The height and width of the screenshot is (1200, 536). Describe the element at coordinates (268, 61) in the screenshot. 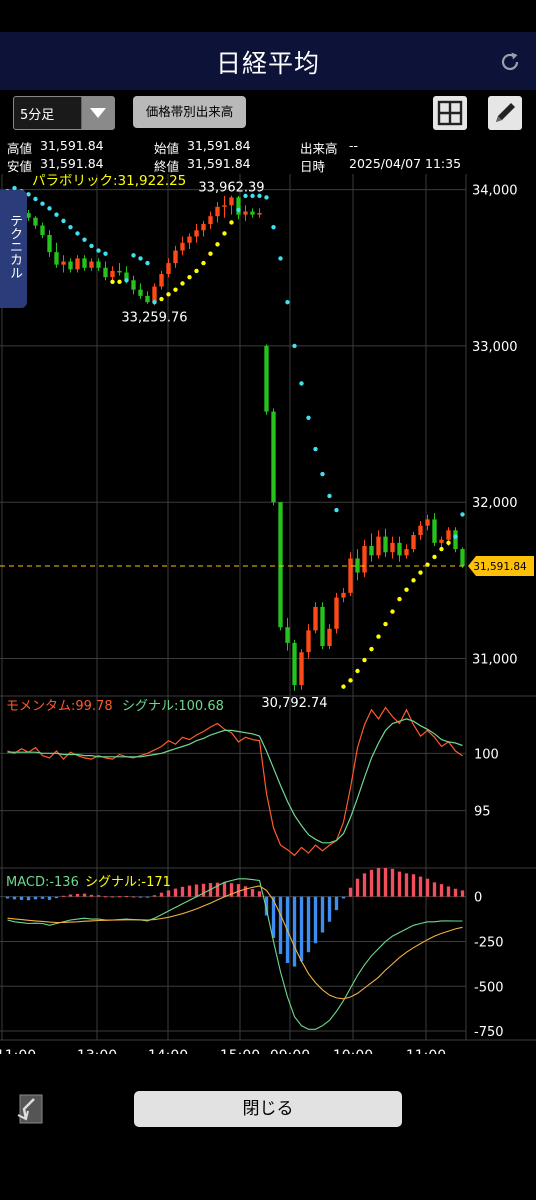

I see `app-header: 日経平均` at that location.